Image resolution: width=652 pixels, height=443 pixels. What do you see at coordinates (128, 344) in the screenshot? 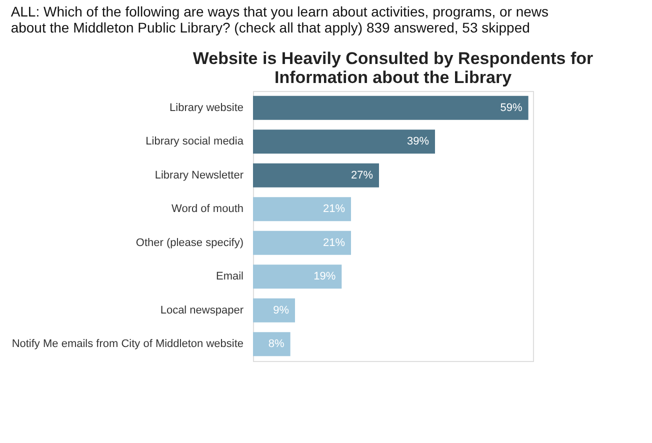
I see `y-tick-label: Notify Me emails from City of Middleton website` at bounding box center [128, 344].